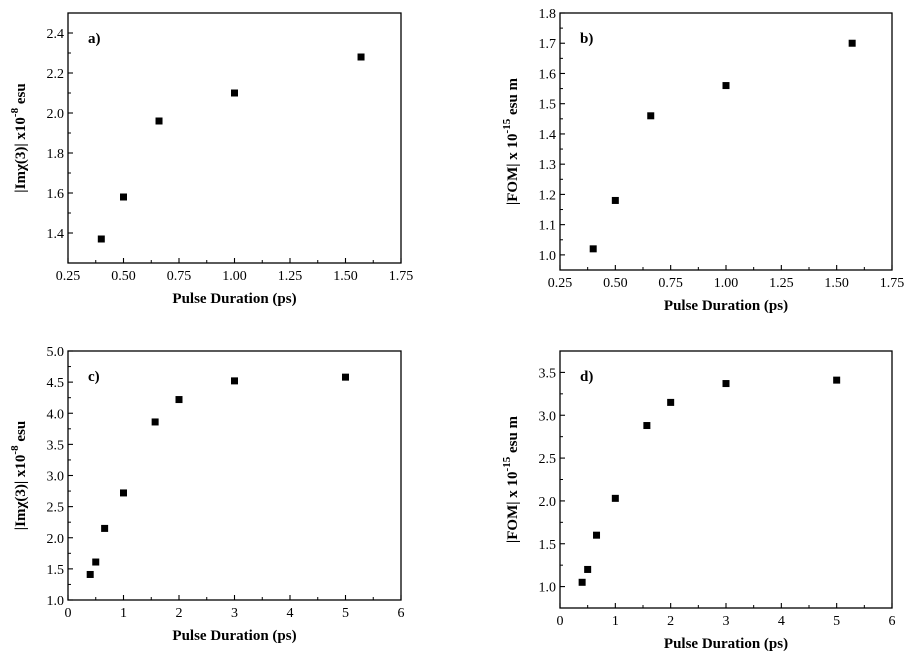 Image resolution: width=909 pixels, height=658 pixels. What do you see at coordinates (345, 613) in the screenshot?
I see `chart-c-x-tick-label: 5` at bounding box center [345, 613].